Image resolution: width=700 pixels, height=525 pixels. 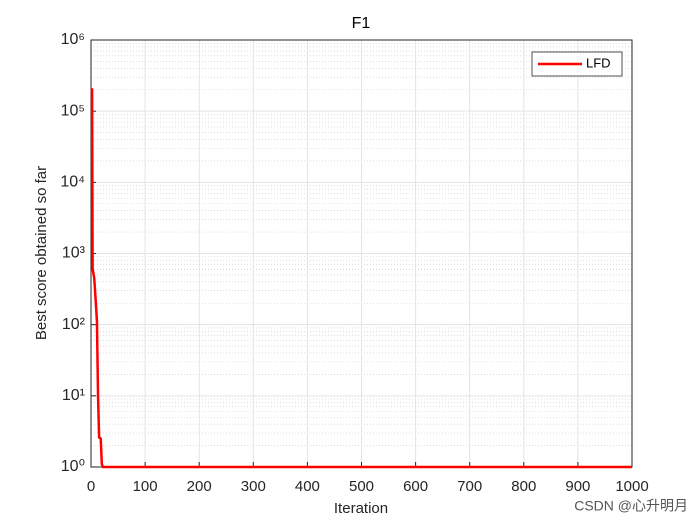 I want to click on y-tick-label: 10³, so click(x=74, y=253).